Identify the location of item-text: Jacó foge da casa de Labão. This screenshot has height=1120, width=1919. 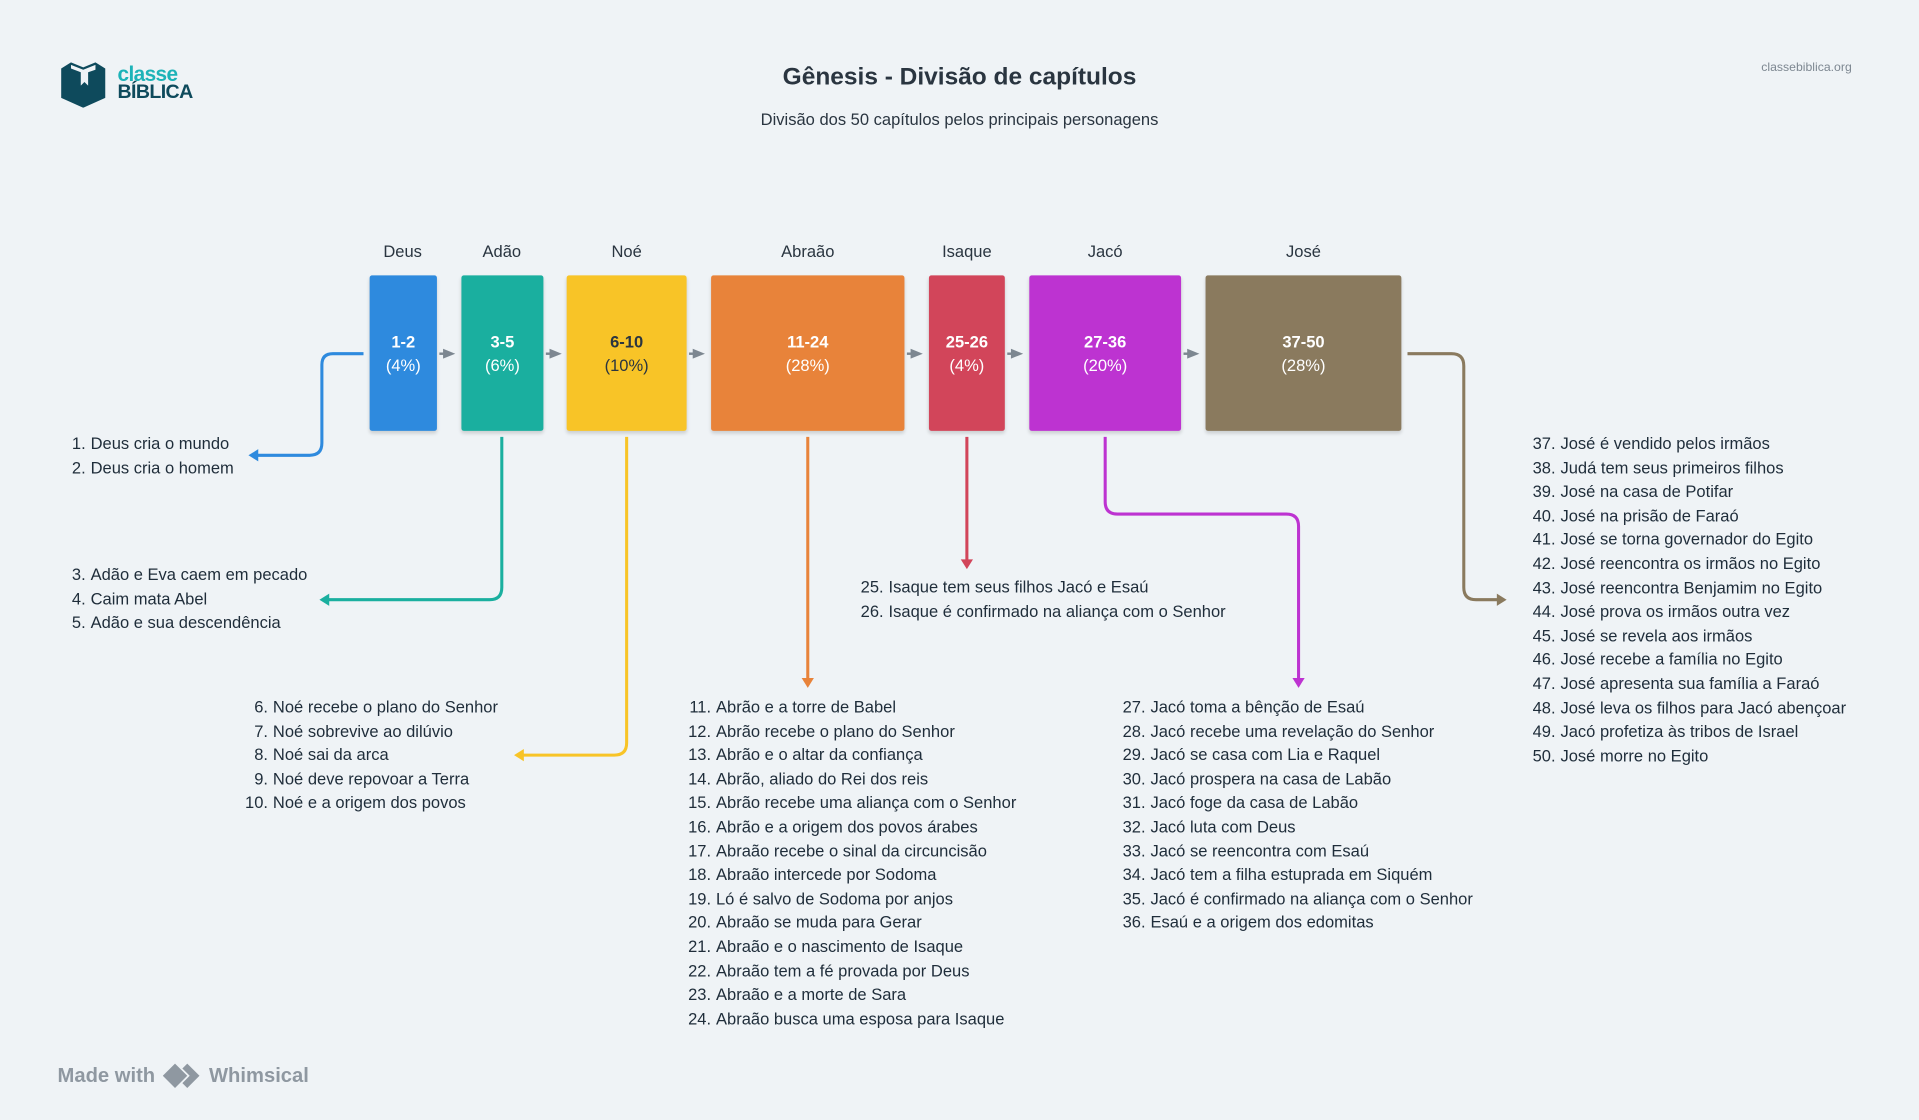
(1254, 802).